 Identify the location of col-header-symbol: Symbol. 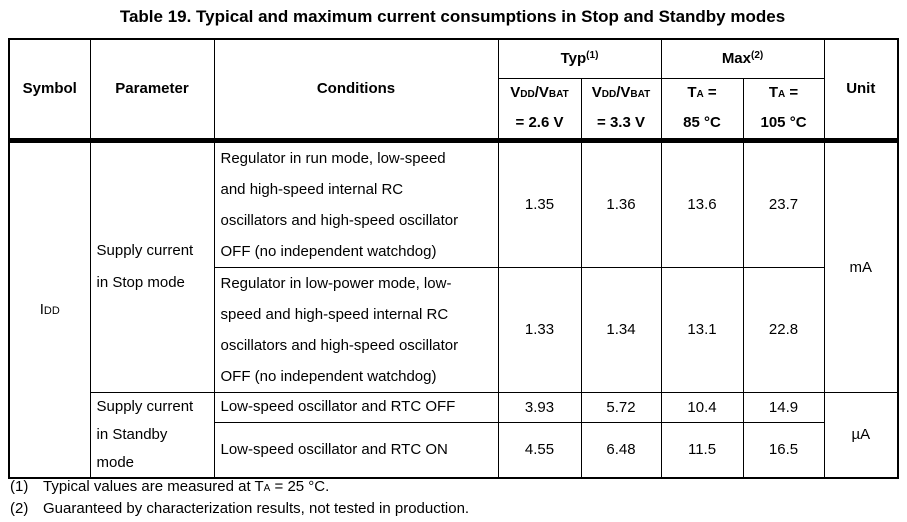
(49, 89).